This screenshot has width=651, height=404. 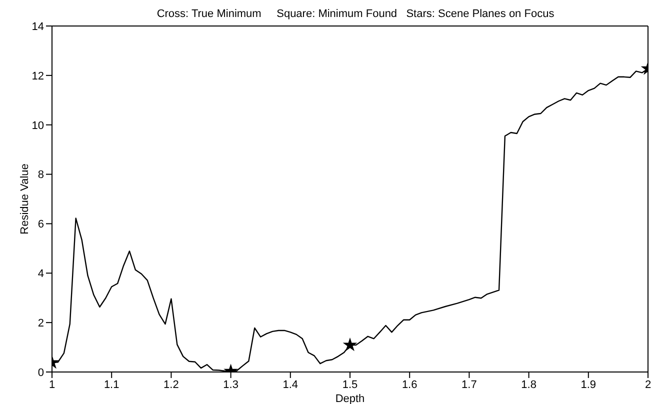 I want to click on chart-title: Cross: True Minimum Square: Minimum Found Stars: Scene Planes on Focus, so click(x=356, y=14).